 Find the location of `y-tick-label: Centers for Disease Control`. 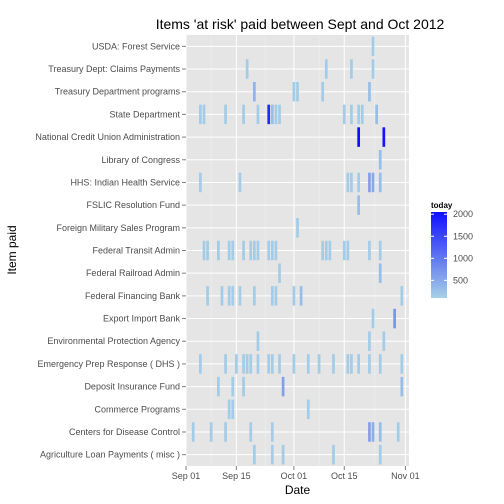

y-tick-label: Centers for Disease Control is located at coordinates (124, 432).